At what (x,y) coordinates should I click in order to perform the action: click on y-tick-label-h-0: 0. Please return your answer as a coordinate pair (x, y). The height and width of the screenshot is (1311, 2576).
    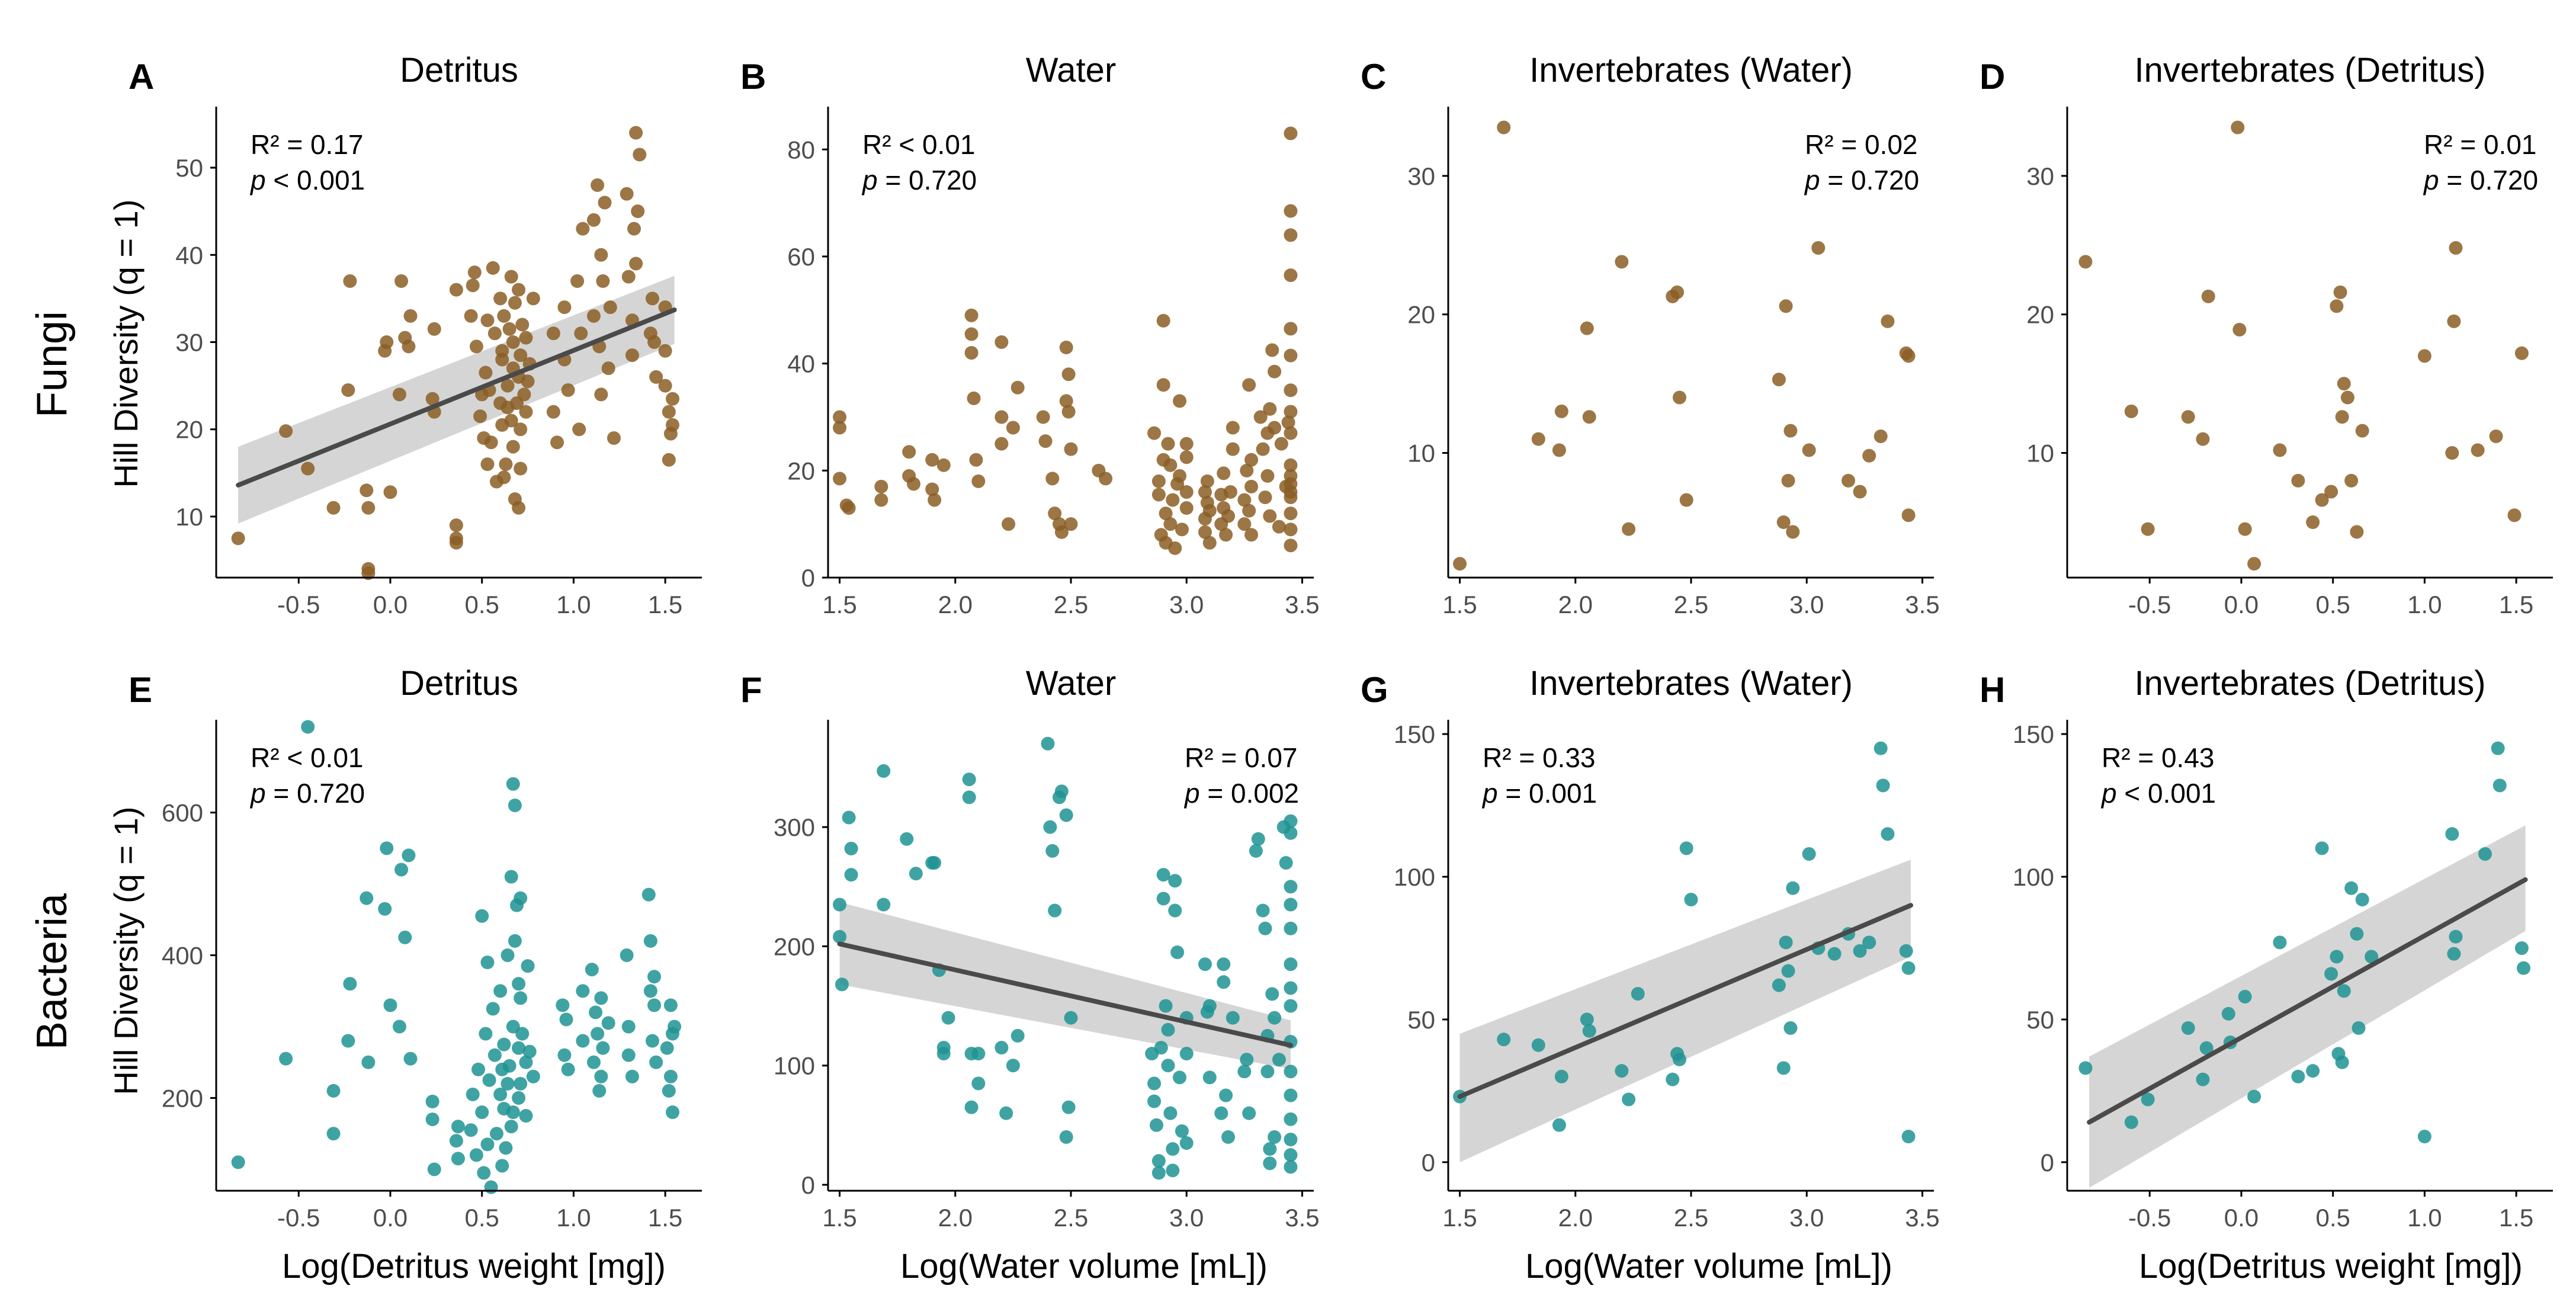
    Looking at the image, I should click on (2047, 1163).